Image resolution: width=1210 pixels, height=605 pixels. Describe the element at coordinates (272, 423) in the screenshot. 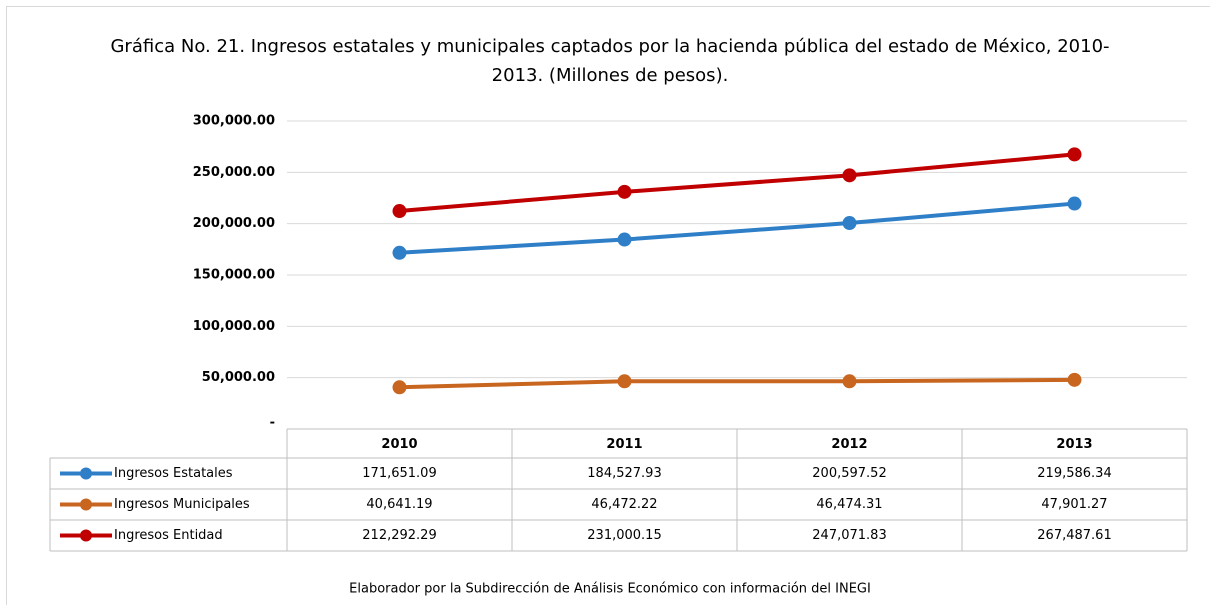

I see `y-tick-label: -` at that location.